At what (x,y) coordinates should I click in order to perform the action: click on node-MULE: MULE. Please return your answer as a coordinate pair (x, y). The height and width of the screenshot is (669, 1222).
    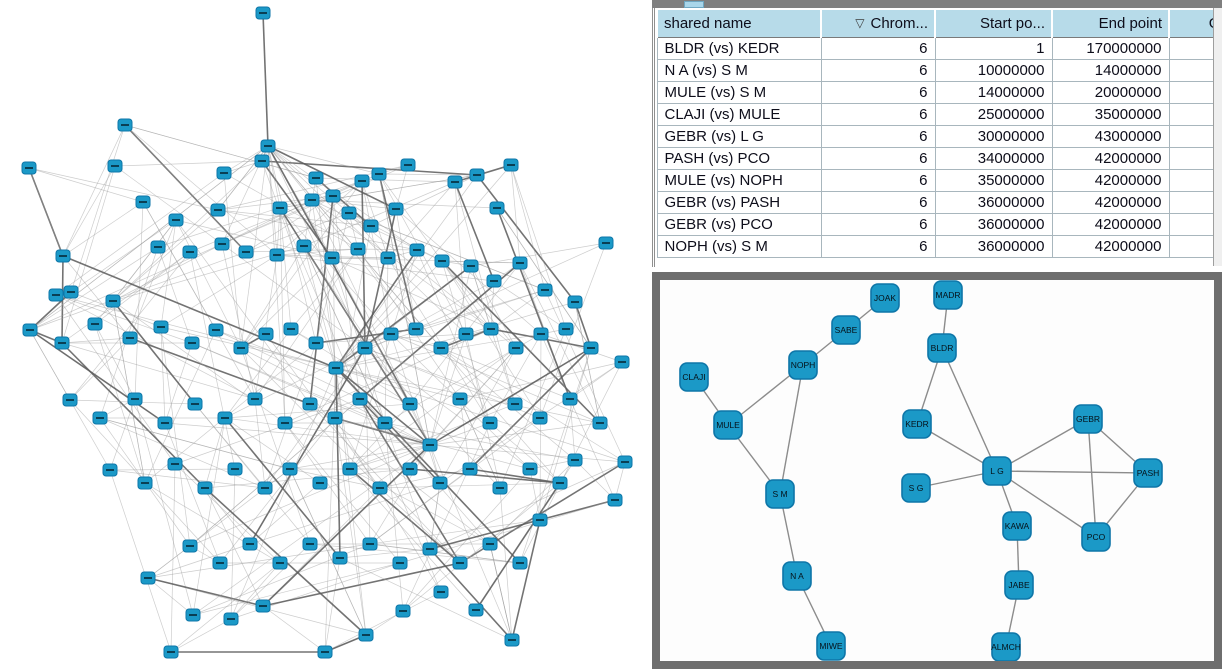
    Looking at the image, I should click on (728, 425).